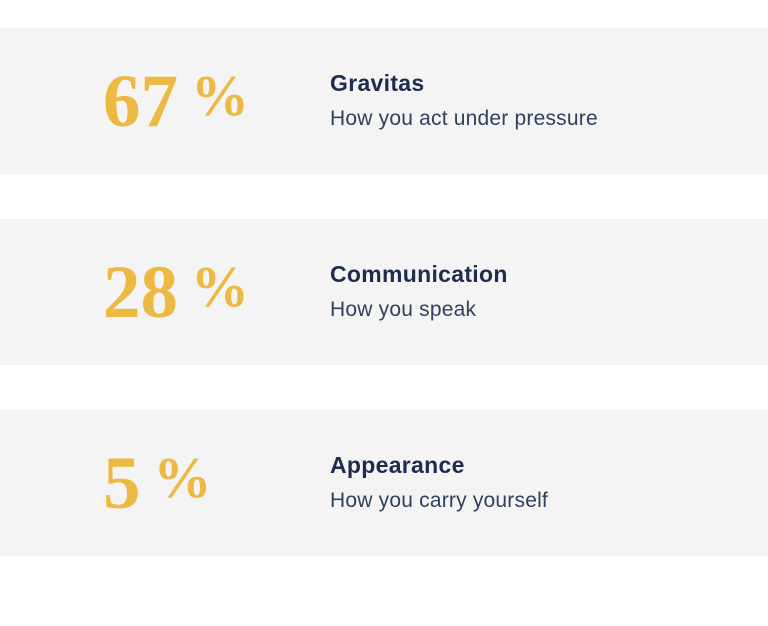 This screenshot has width=768, height=626. Describe the element at coordinates (464, 100) in the screenshot. I see `stat-text-block: Gravitas How you act under pressure` at that location.